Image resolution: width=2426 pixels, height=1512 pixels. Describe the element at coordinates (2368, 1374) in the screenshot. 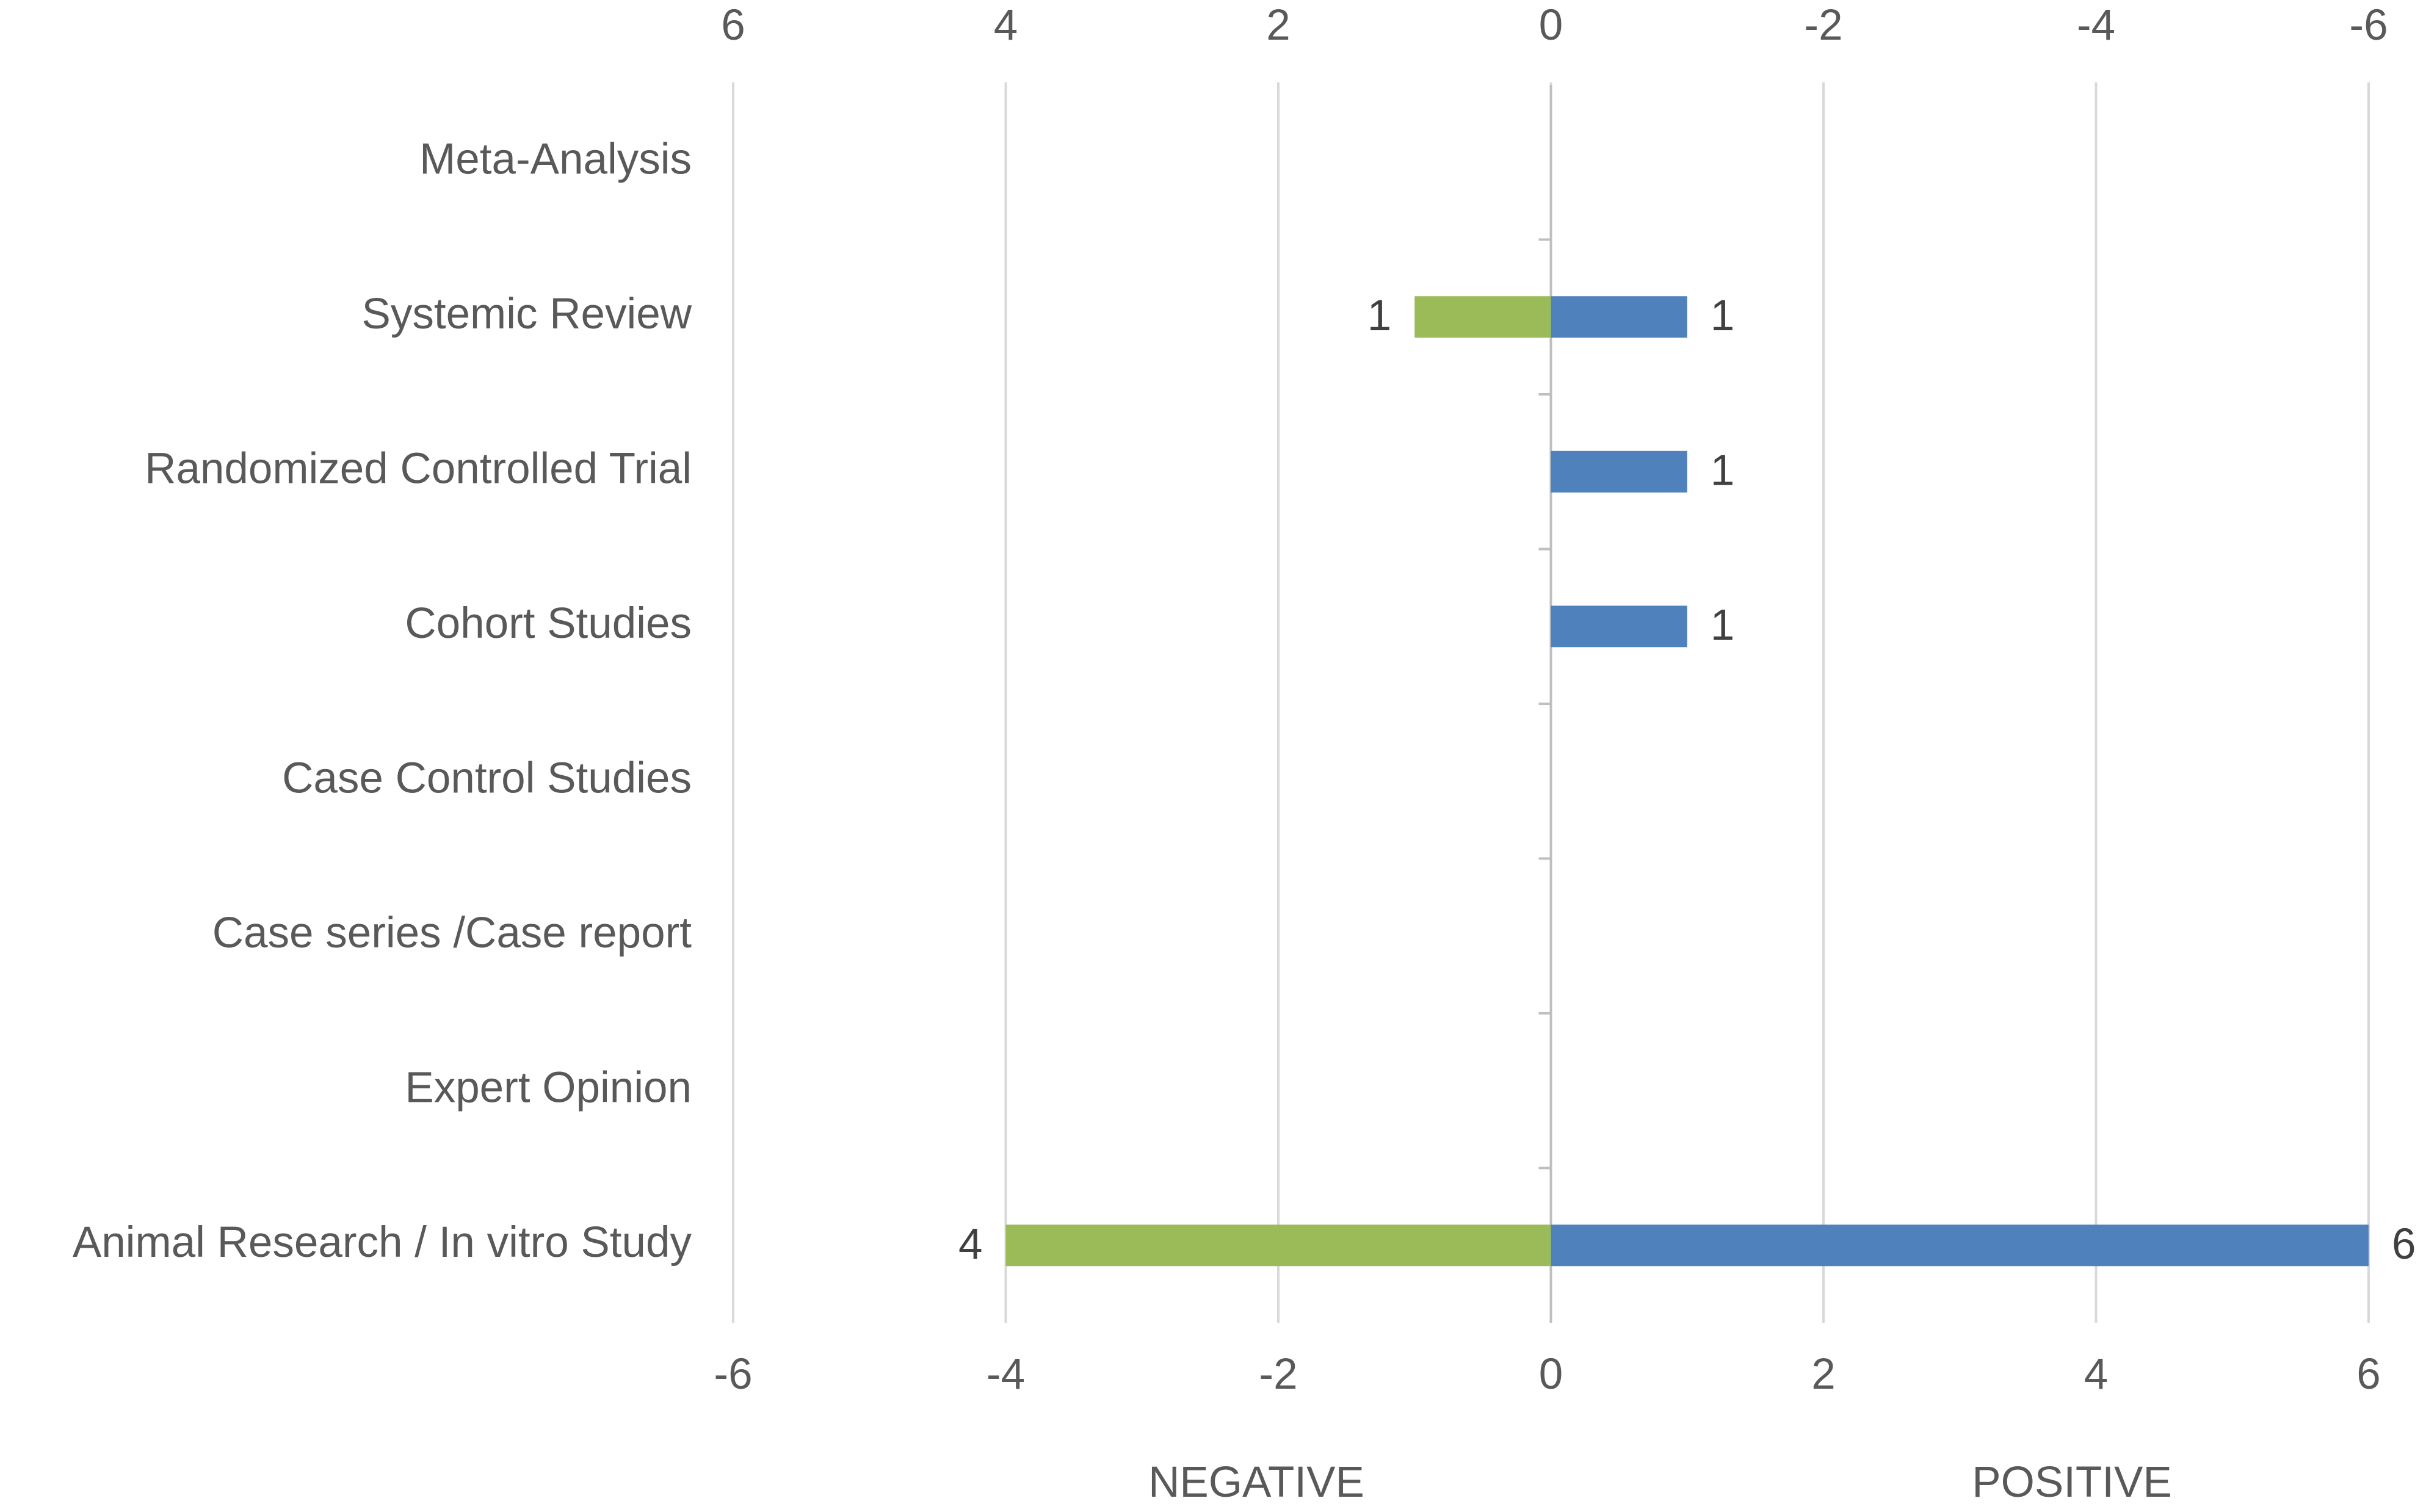

I see `x-tick-label: 6` at that location.